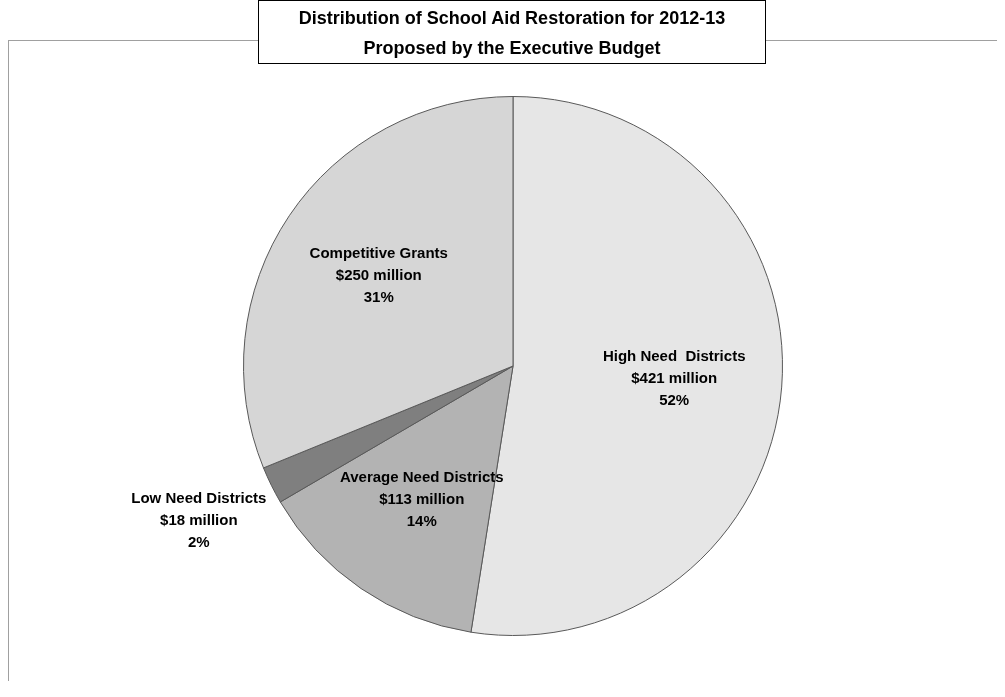 The image size is (1005, 697). What do you see at coordinates (198, 542) in the screenshot?
I see `text: 2%` at bounding box center [198, 542].